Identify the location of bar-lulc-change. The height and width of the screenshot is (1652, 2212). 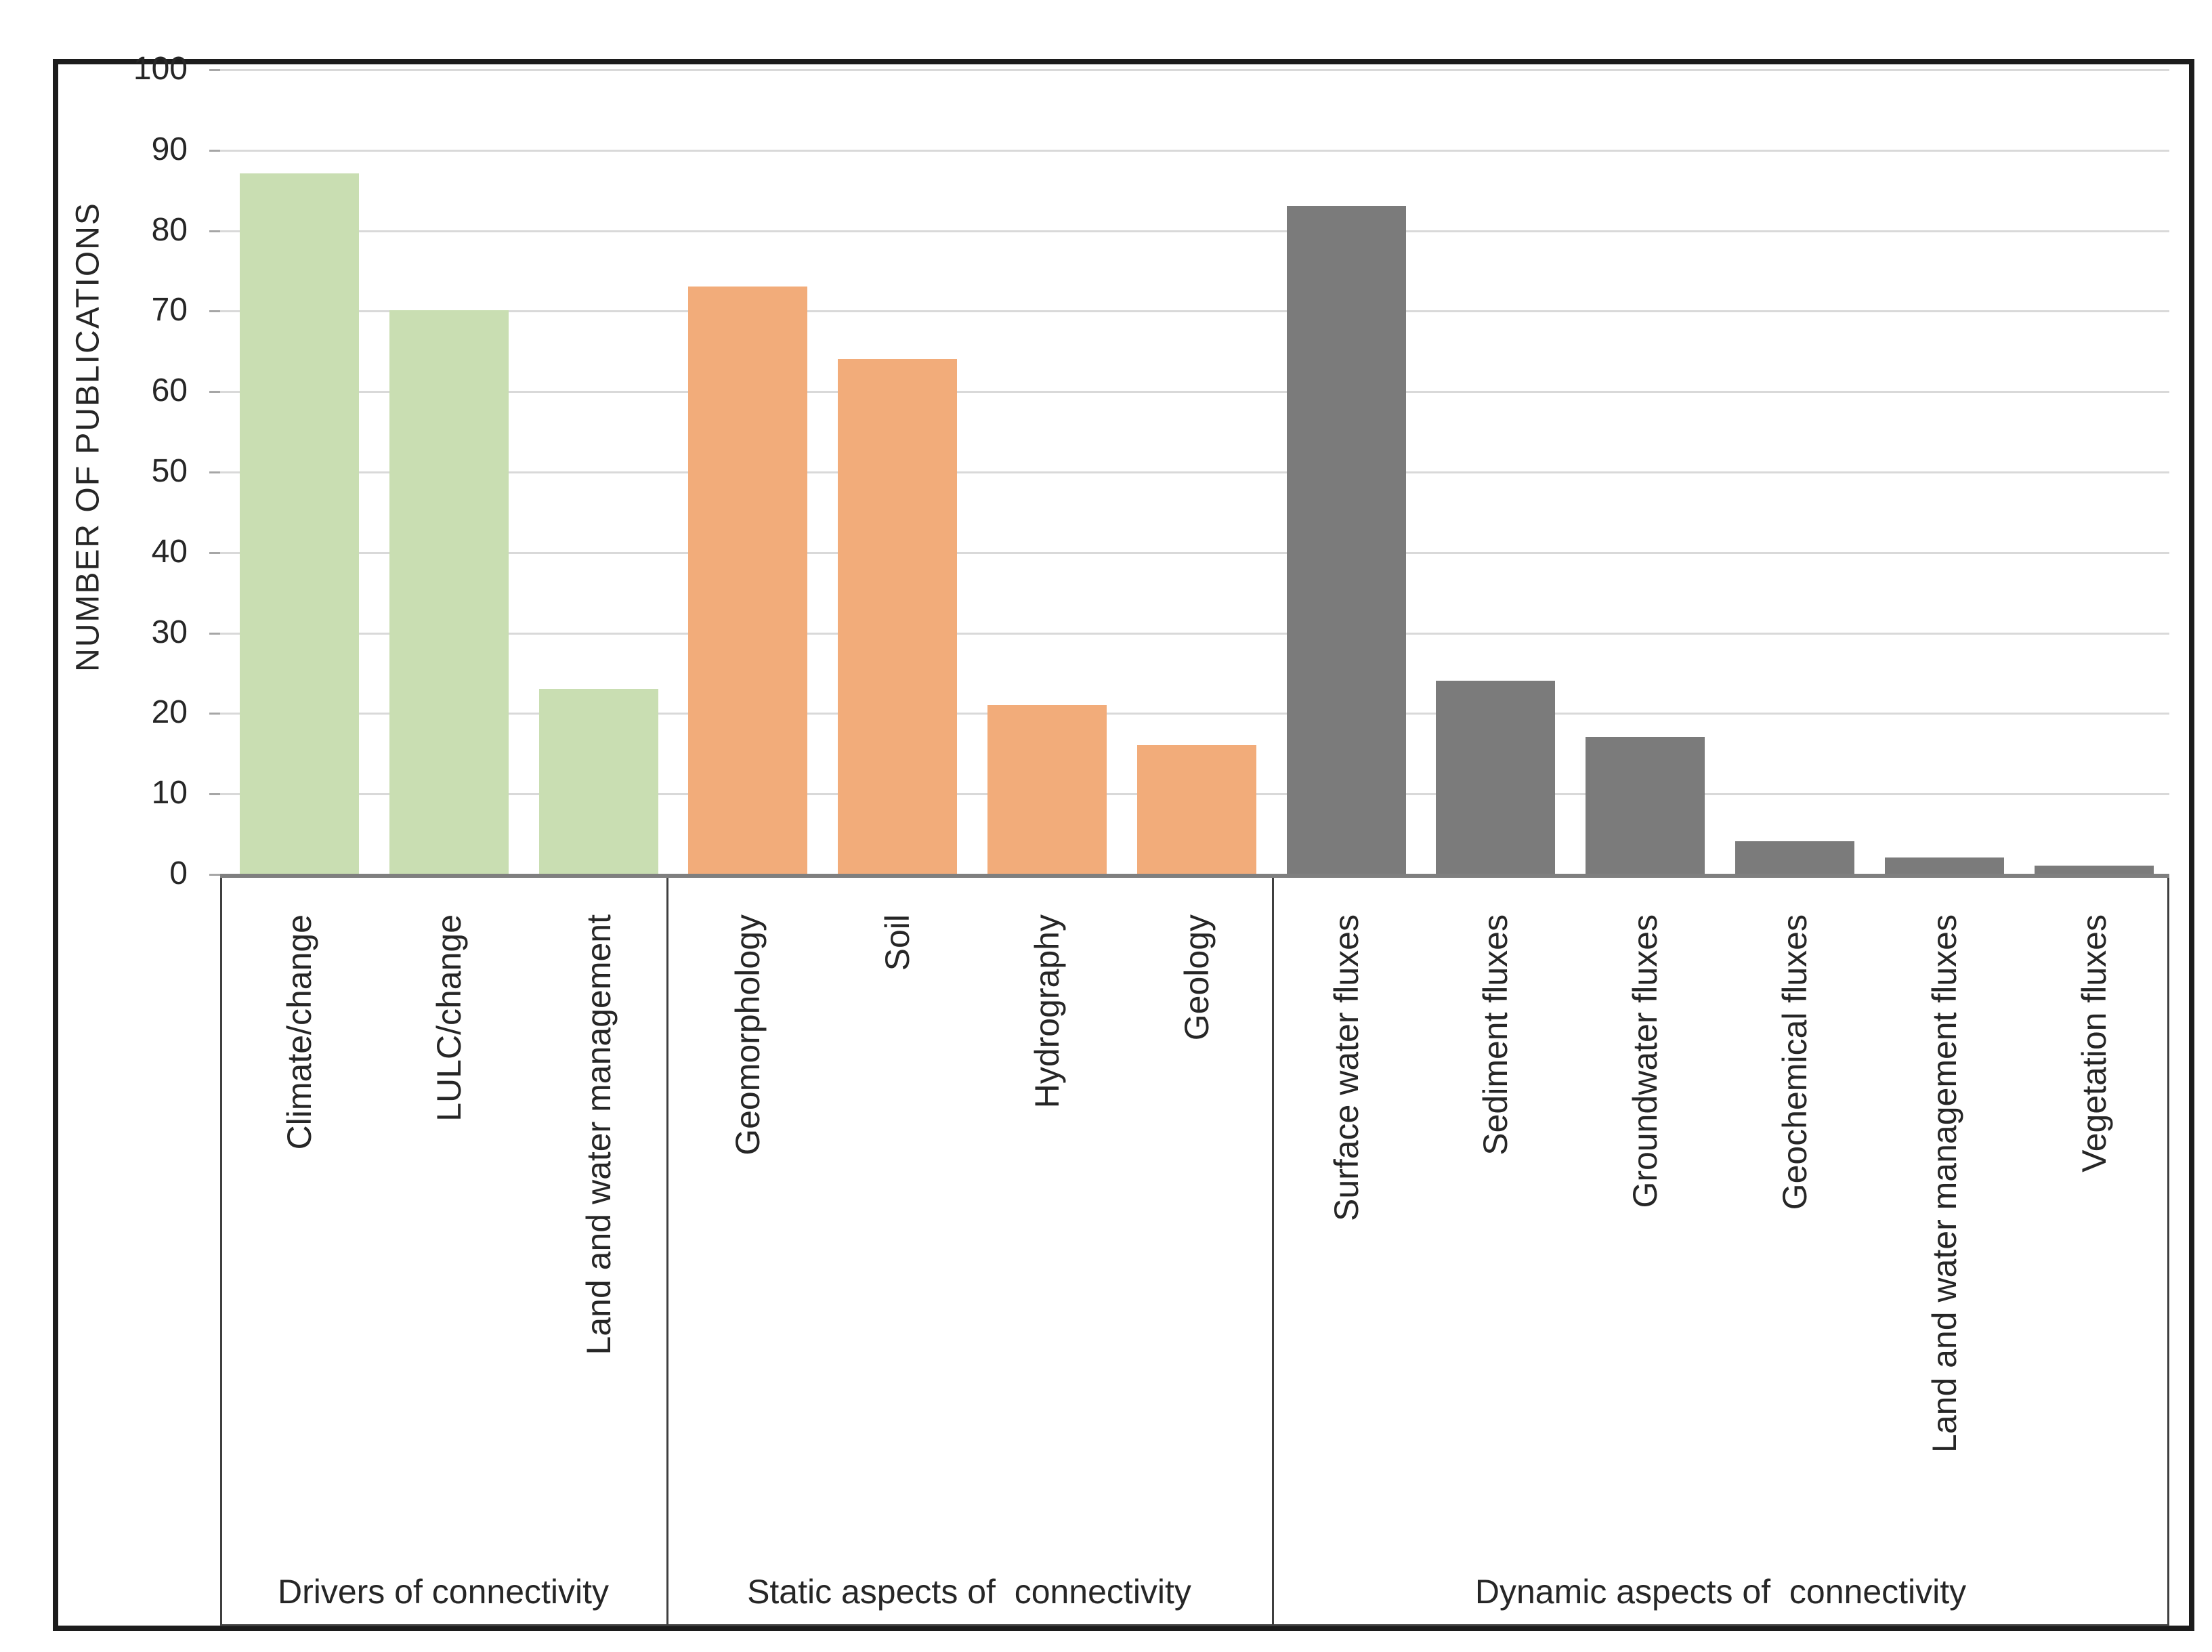
(449, 592).